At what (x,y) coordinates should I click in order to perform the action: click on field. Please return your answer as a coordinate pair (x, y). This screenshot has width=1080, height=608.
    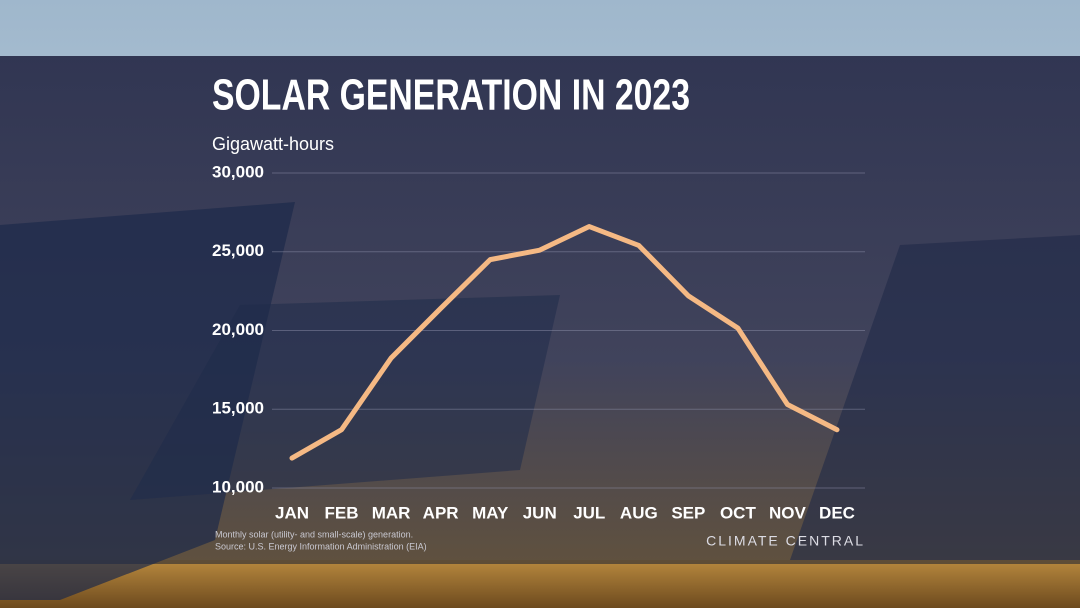
    Looking at the image, I should click on (540, 584).